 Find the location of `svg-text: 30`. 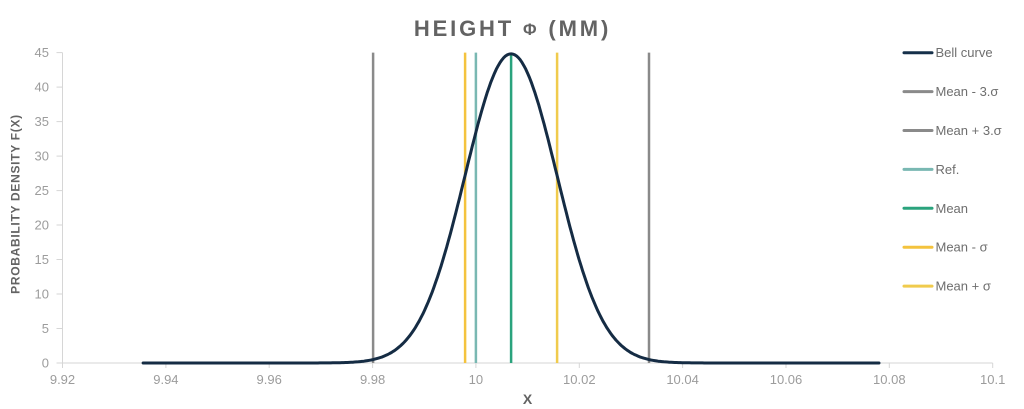

svg-text: 30 is located at coordinates (42, 155).